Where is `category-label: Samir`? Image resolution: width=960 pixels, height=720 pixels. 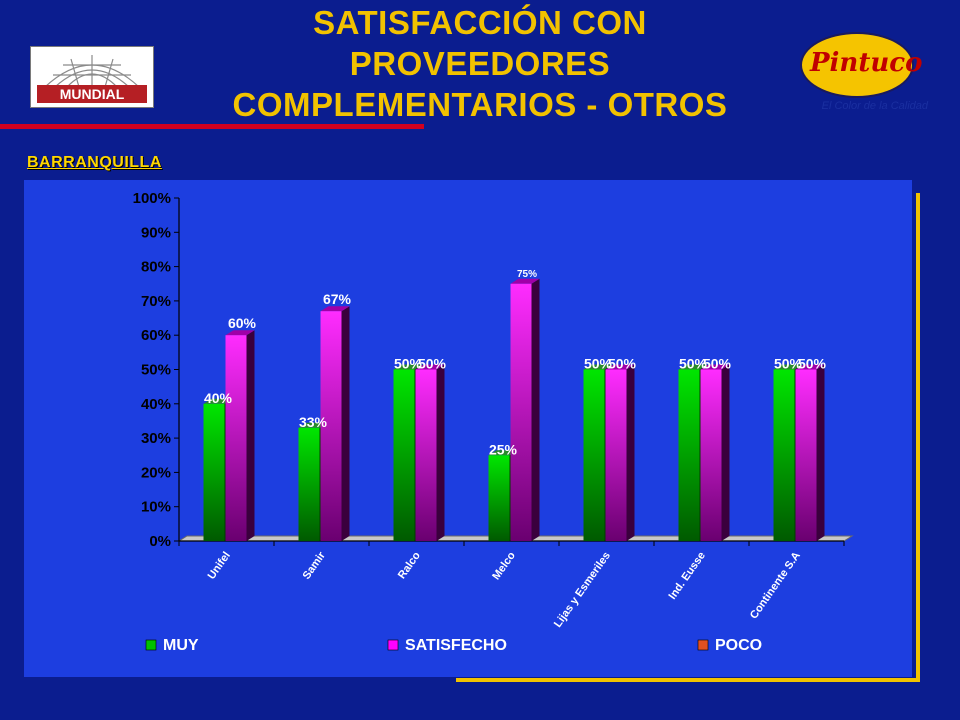
category-label: Samir is located at coordinates (315, 565).